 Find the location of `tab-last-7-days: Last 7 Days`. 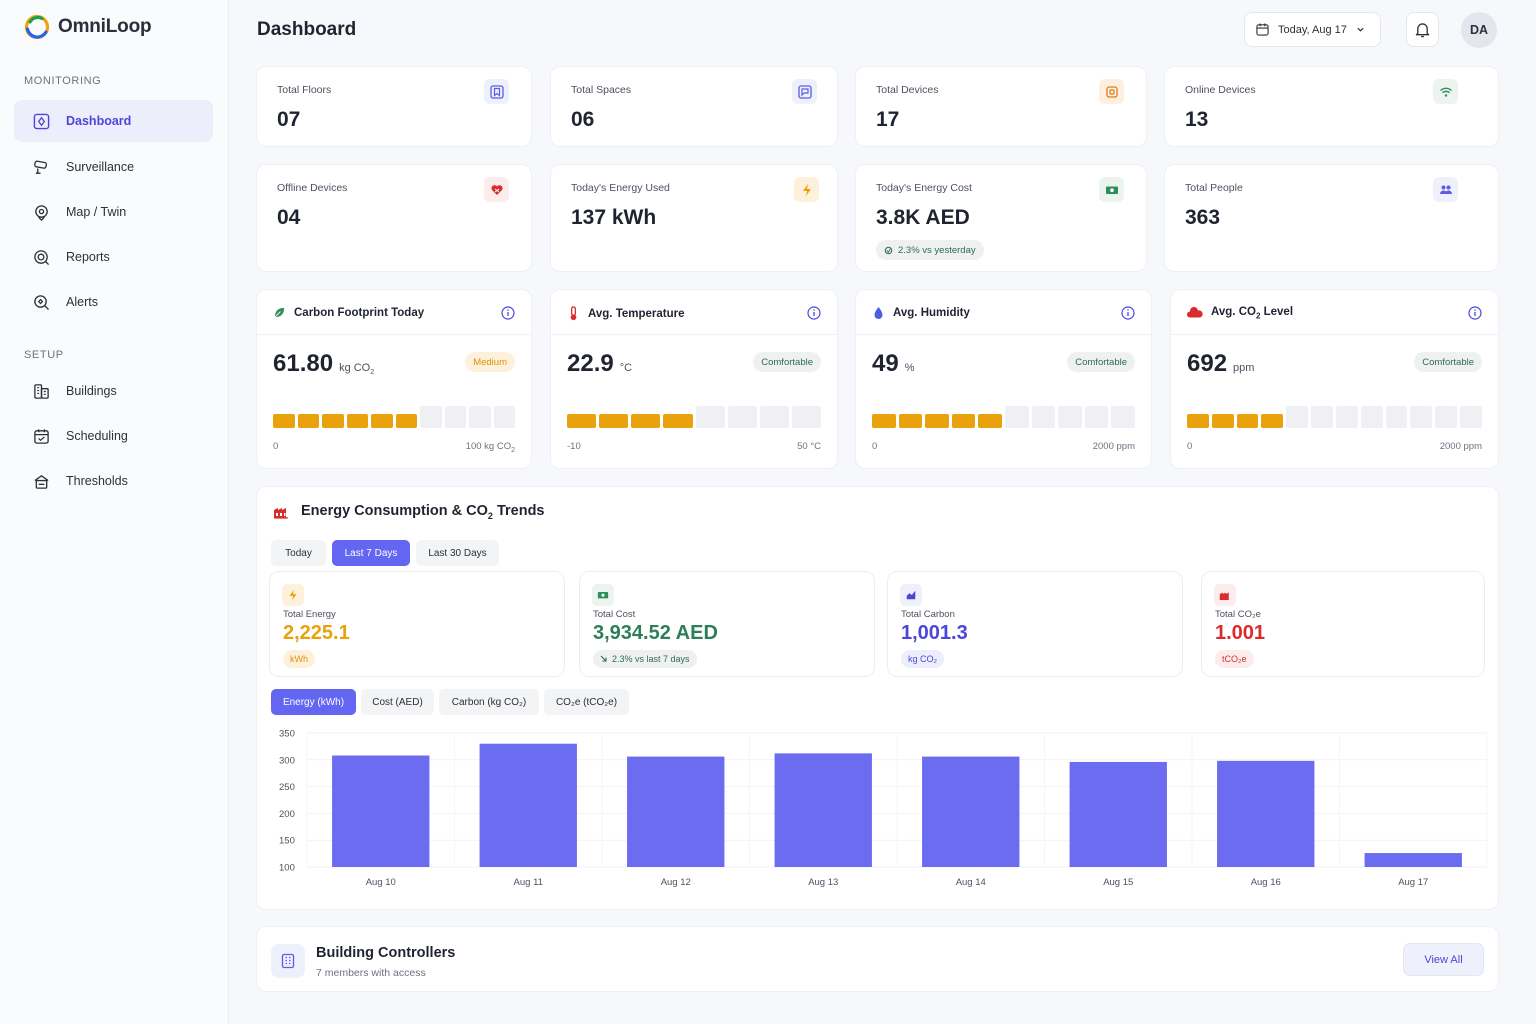

tab-last-7-days: Last 7 Days is located at coordinates (371, 553).